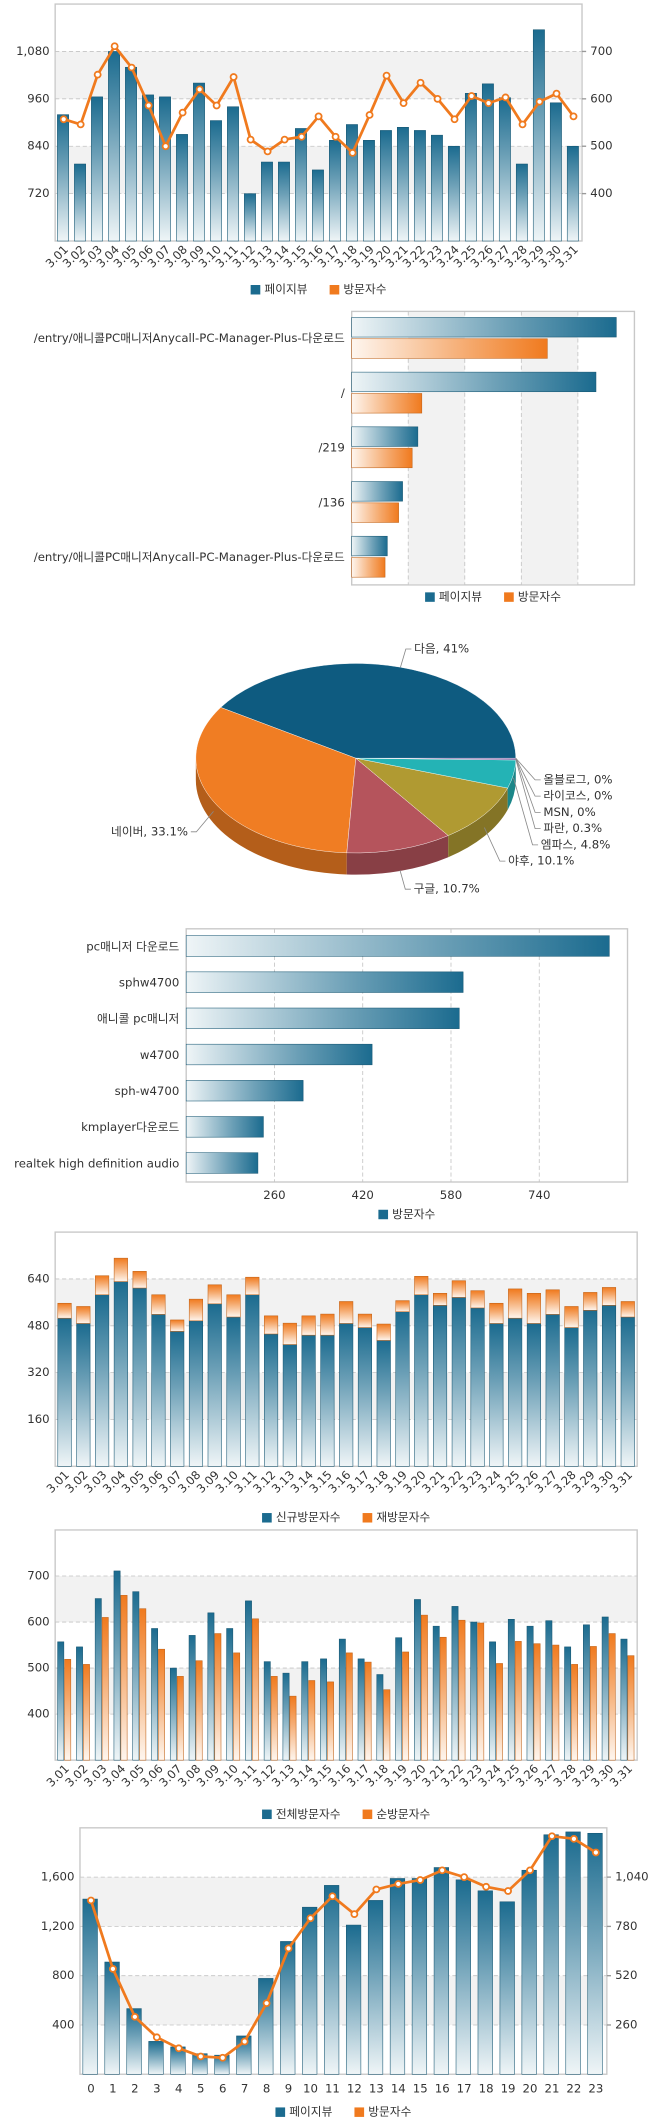 This screenshot has height=2123, width=662. I want to click on x-tick-label: 17, so click(464, 2089).